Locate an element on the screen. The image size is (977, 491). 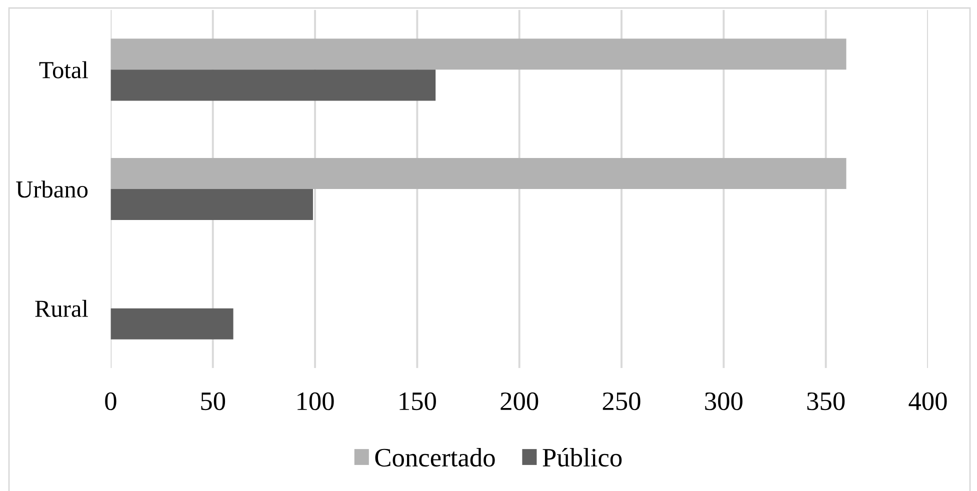
y-tick-label: Rural is located at coordinates (61, 309).